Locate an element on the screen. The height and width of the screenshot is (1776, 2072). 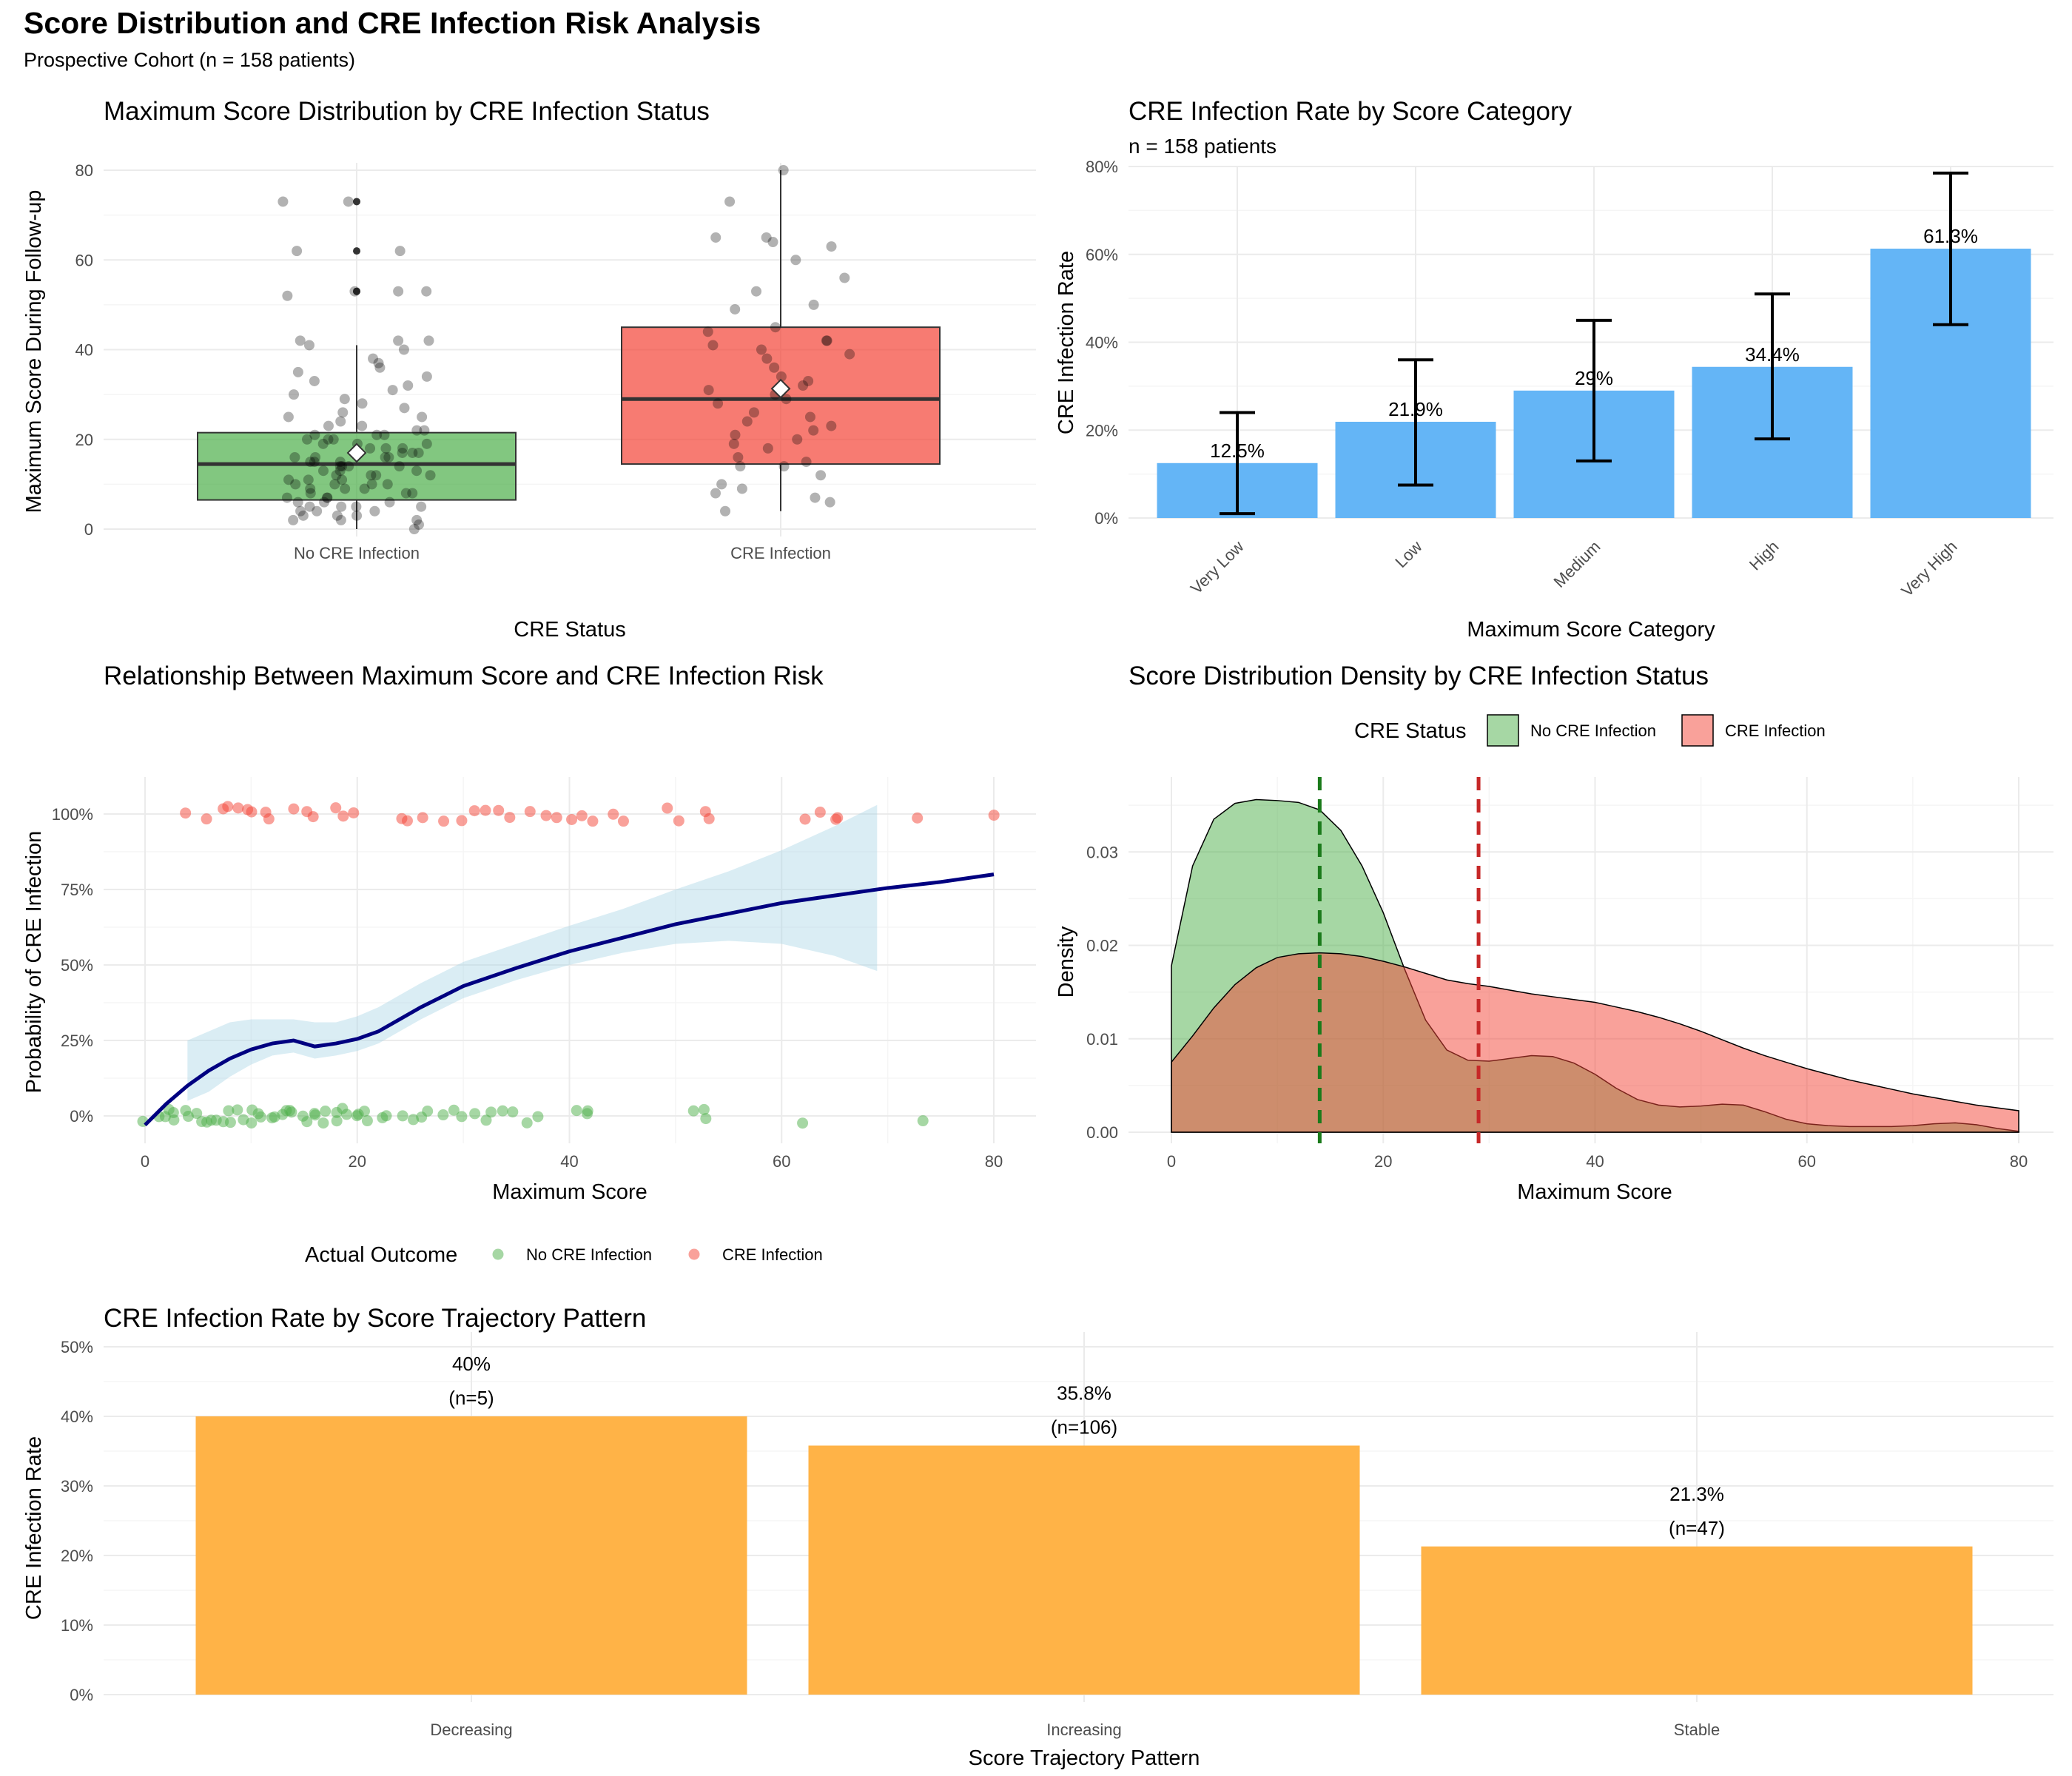
risk-x-tick: 20 is located at coordinates (357, 1161).